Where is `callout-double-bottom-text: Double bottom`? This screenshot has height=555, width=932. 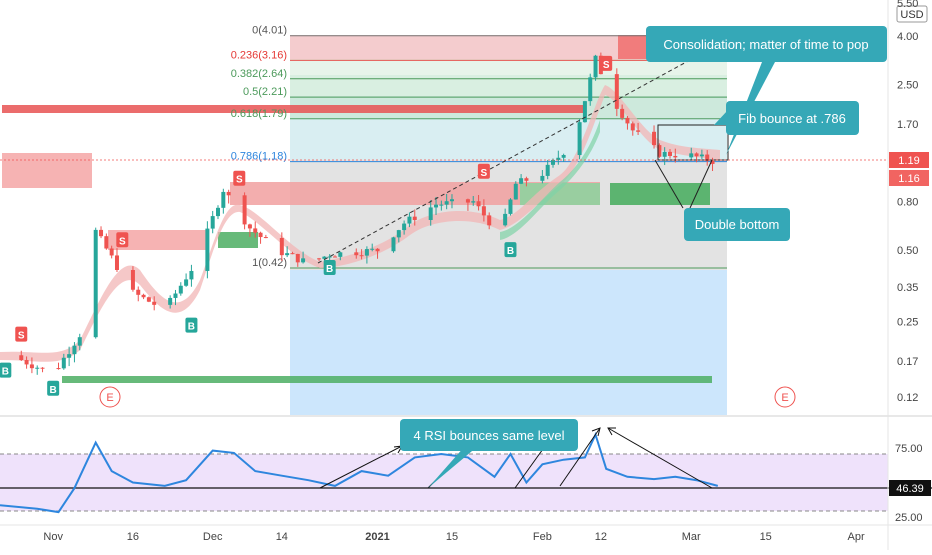
callout-double-bottom-text: Double bottom is located at coordinates (737, 224).